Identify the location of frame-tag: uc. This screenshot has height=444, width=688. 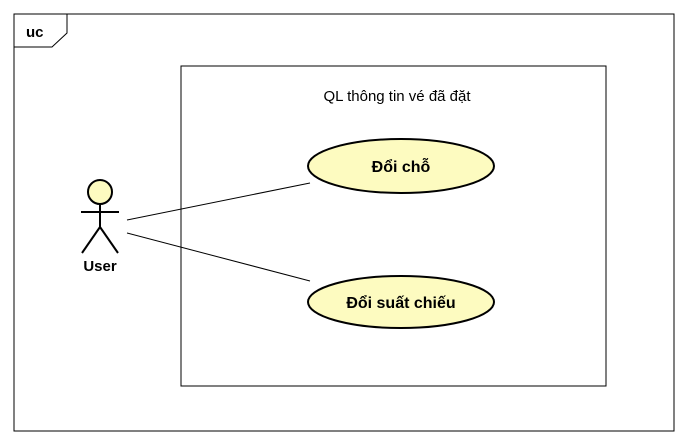
(35, 32).